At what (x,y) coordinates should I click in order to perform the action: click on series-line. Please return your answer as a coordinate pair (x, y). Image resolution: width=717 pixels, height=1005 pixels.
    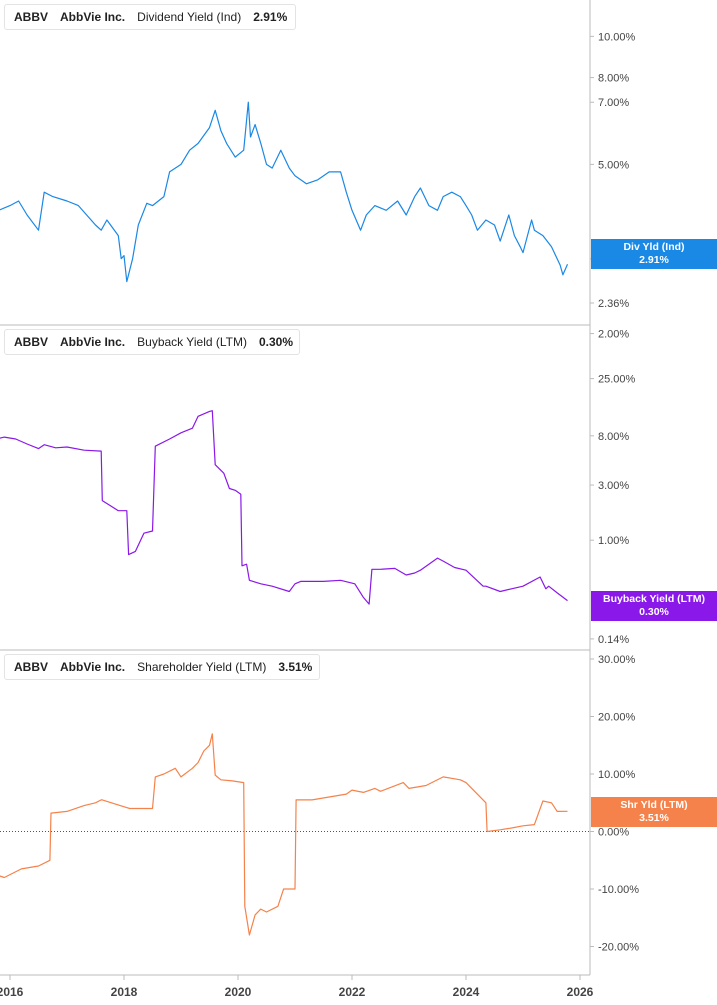
    Looking at the image, I should click on (284, 192).